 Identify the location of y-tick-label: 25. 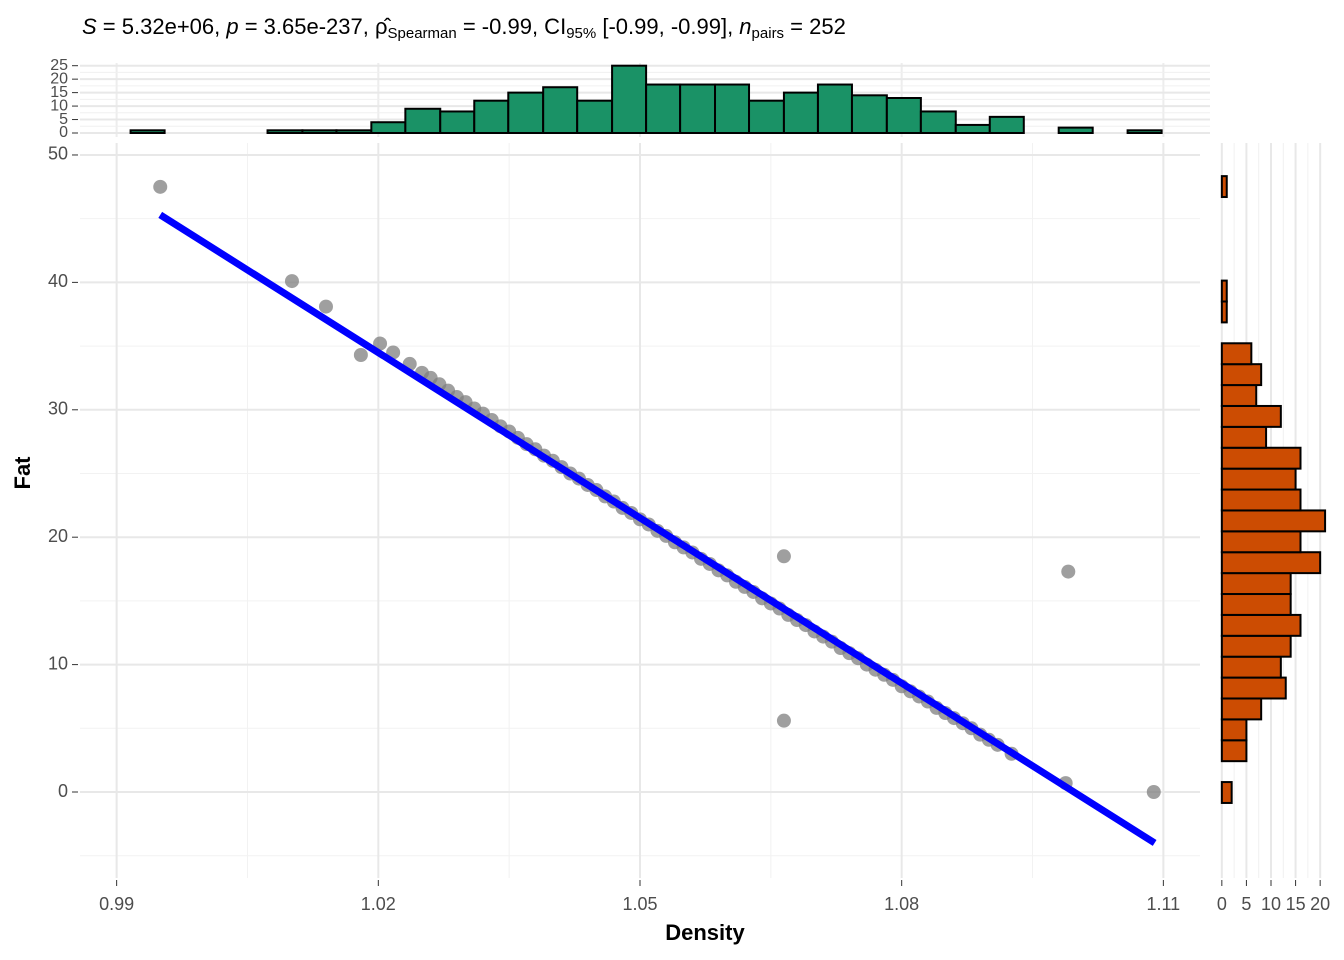
(59, 65).